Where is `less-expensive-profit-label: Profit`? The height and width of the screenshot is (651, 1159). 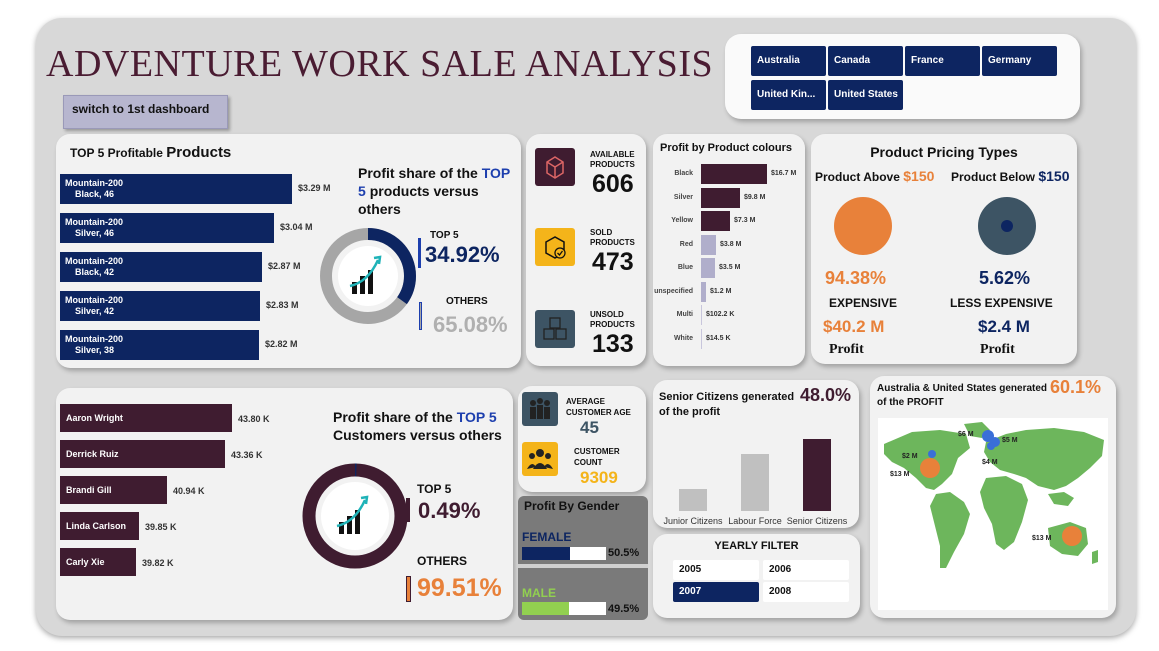 less-expensive-profit-label: Profit is located at coordinates (997, 349).